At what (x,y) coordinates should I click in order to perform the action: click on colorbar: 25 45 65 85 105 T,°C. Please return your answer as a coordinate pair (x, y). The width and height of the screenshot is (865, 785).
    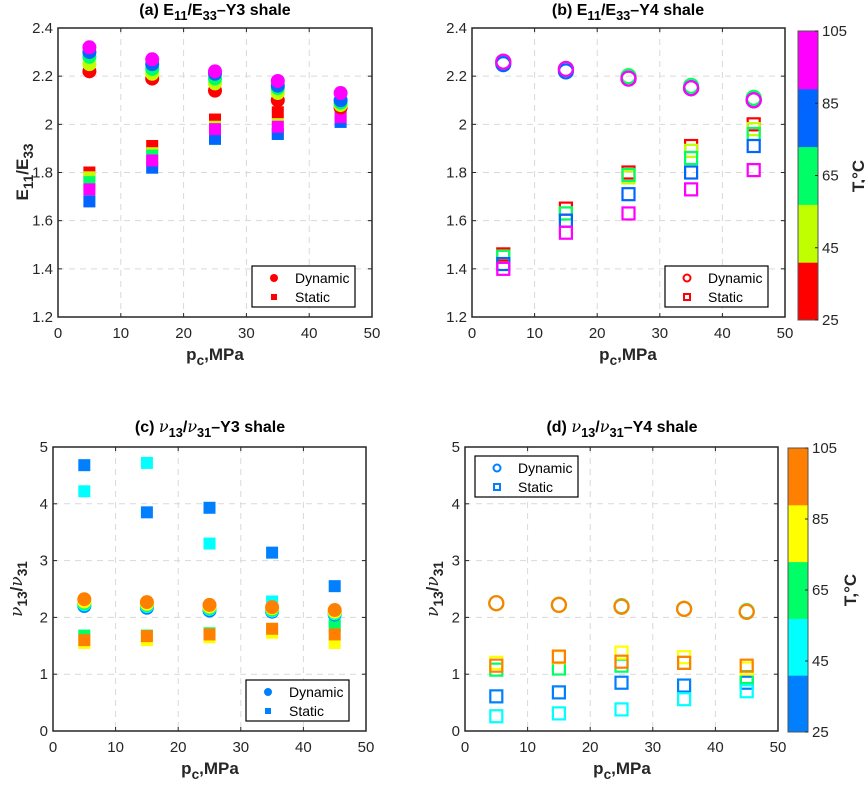
    Looking at the image, I should click on (823, 590).